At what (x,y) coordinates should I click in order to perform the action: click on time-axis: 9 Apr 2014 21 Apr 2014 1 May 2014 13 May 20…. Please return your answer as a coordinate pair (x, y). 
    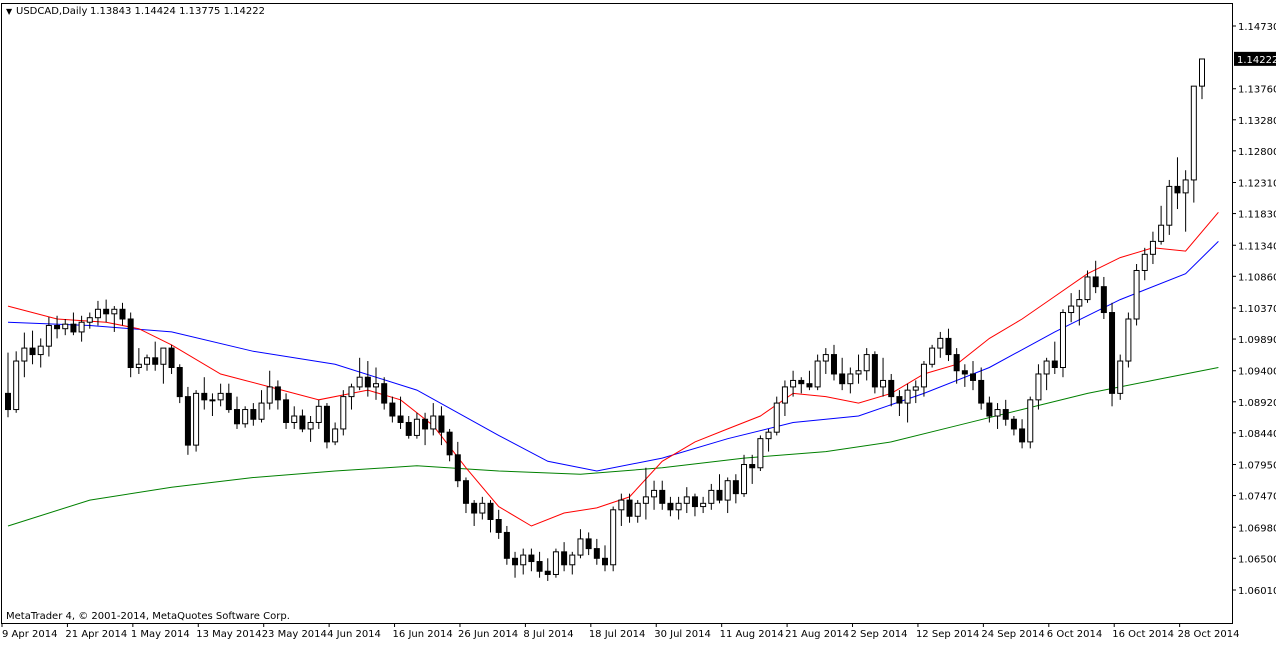
    Looking at the image, I should click on (620, 631).